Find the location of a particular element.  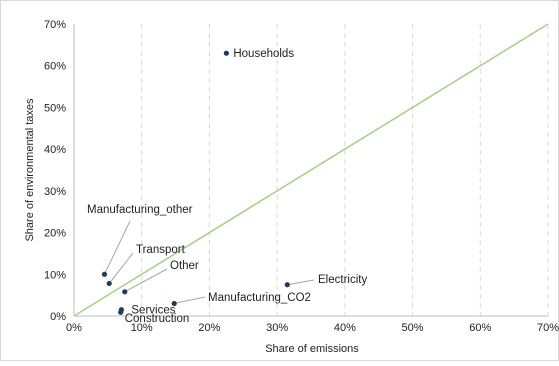

point-label: Manufacturing_CO2 is located at coordinates (259, 298).